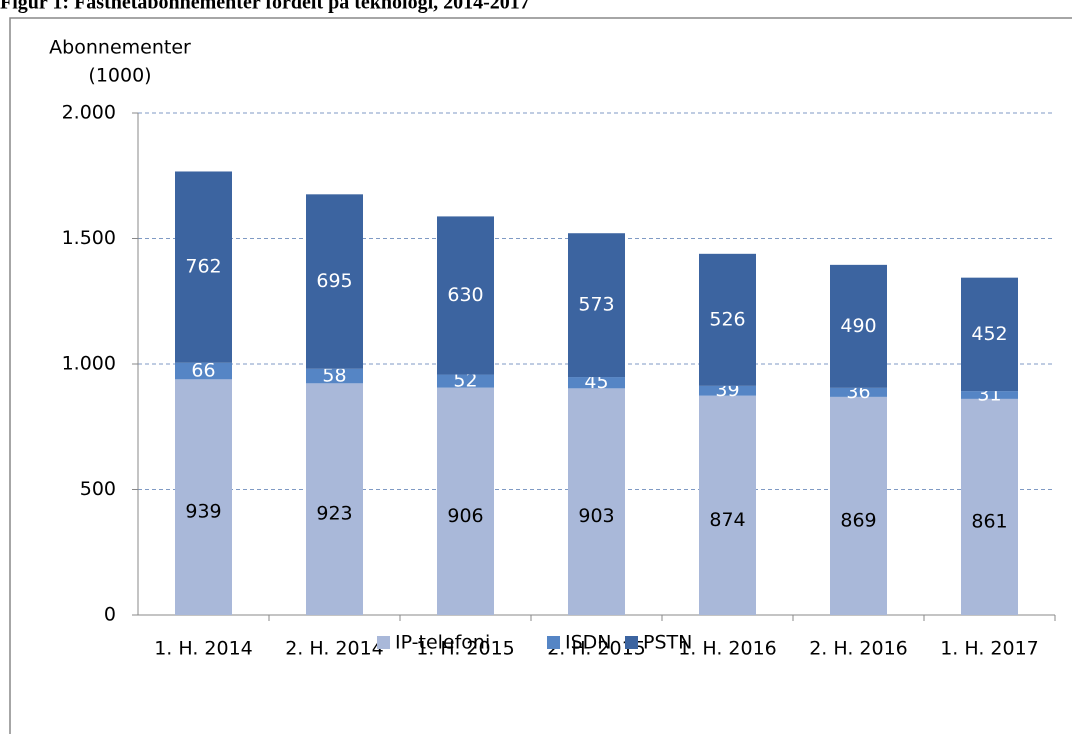 The width and height of the screenshot is (1072, 734). I want to click on y-tick-label: 500, so click(98, 489).